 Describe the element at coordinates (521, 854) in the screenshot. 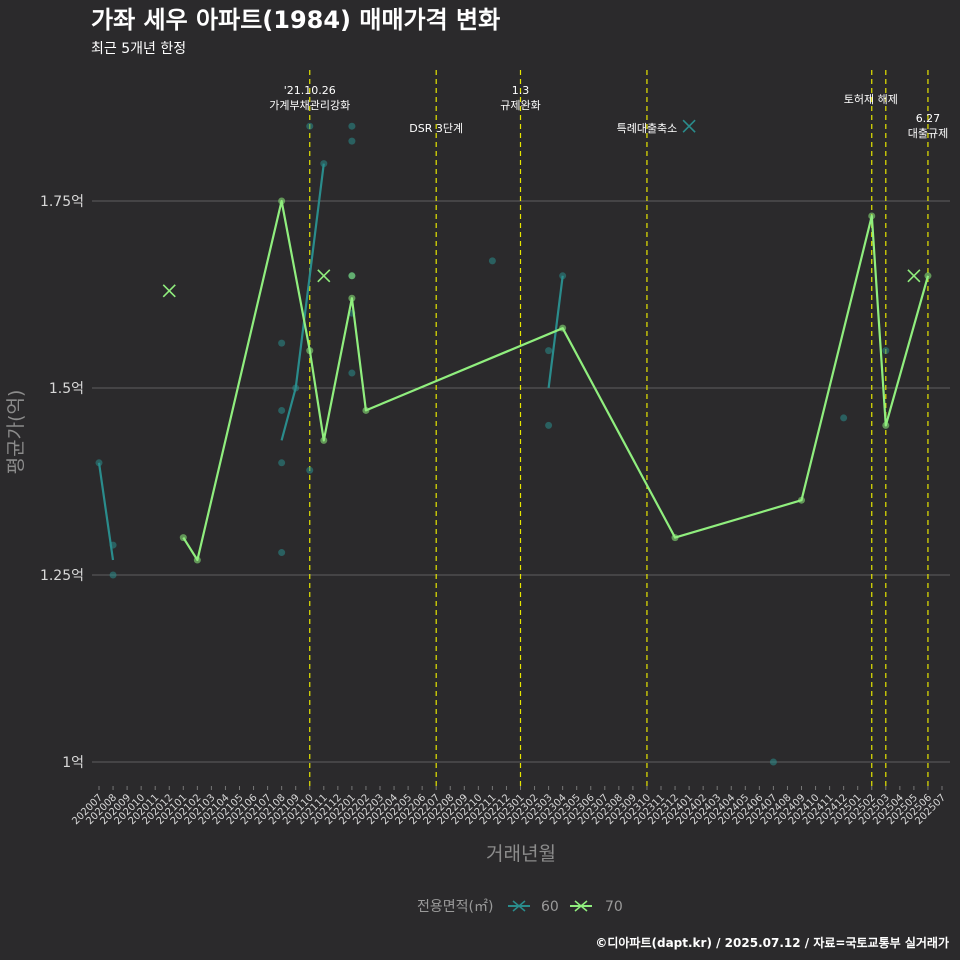

I see `x-axis-title: 거래년월` at that location.